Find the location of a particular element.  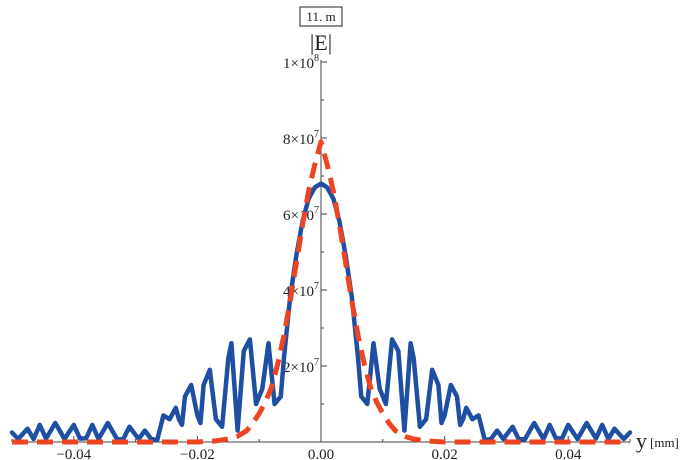

label-badge-text: 11. m is located at coordinates (320, 16).